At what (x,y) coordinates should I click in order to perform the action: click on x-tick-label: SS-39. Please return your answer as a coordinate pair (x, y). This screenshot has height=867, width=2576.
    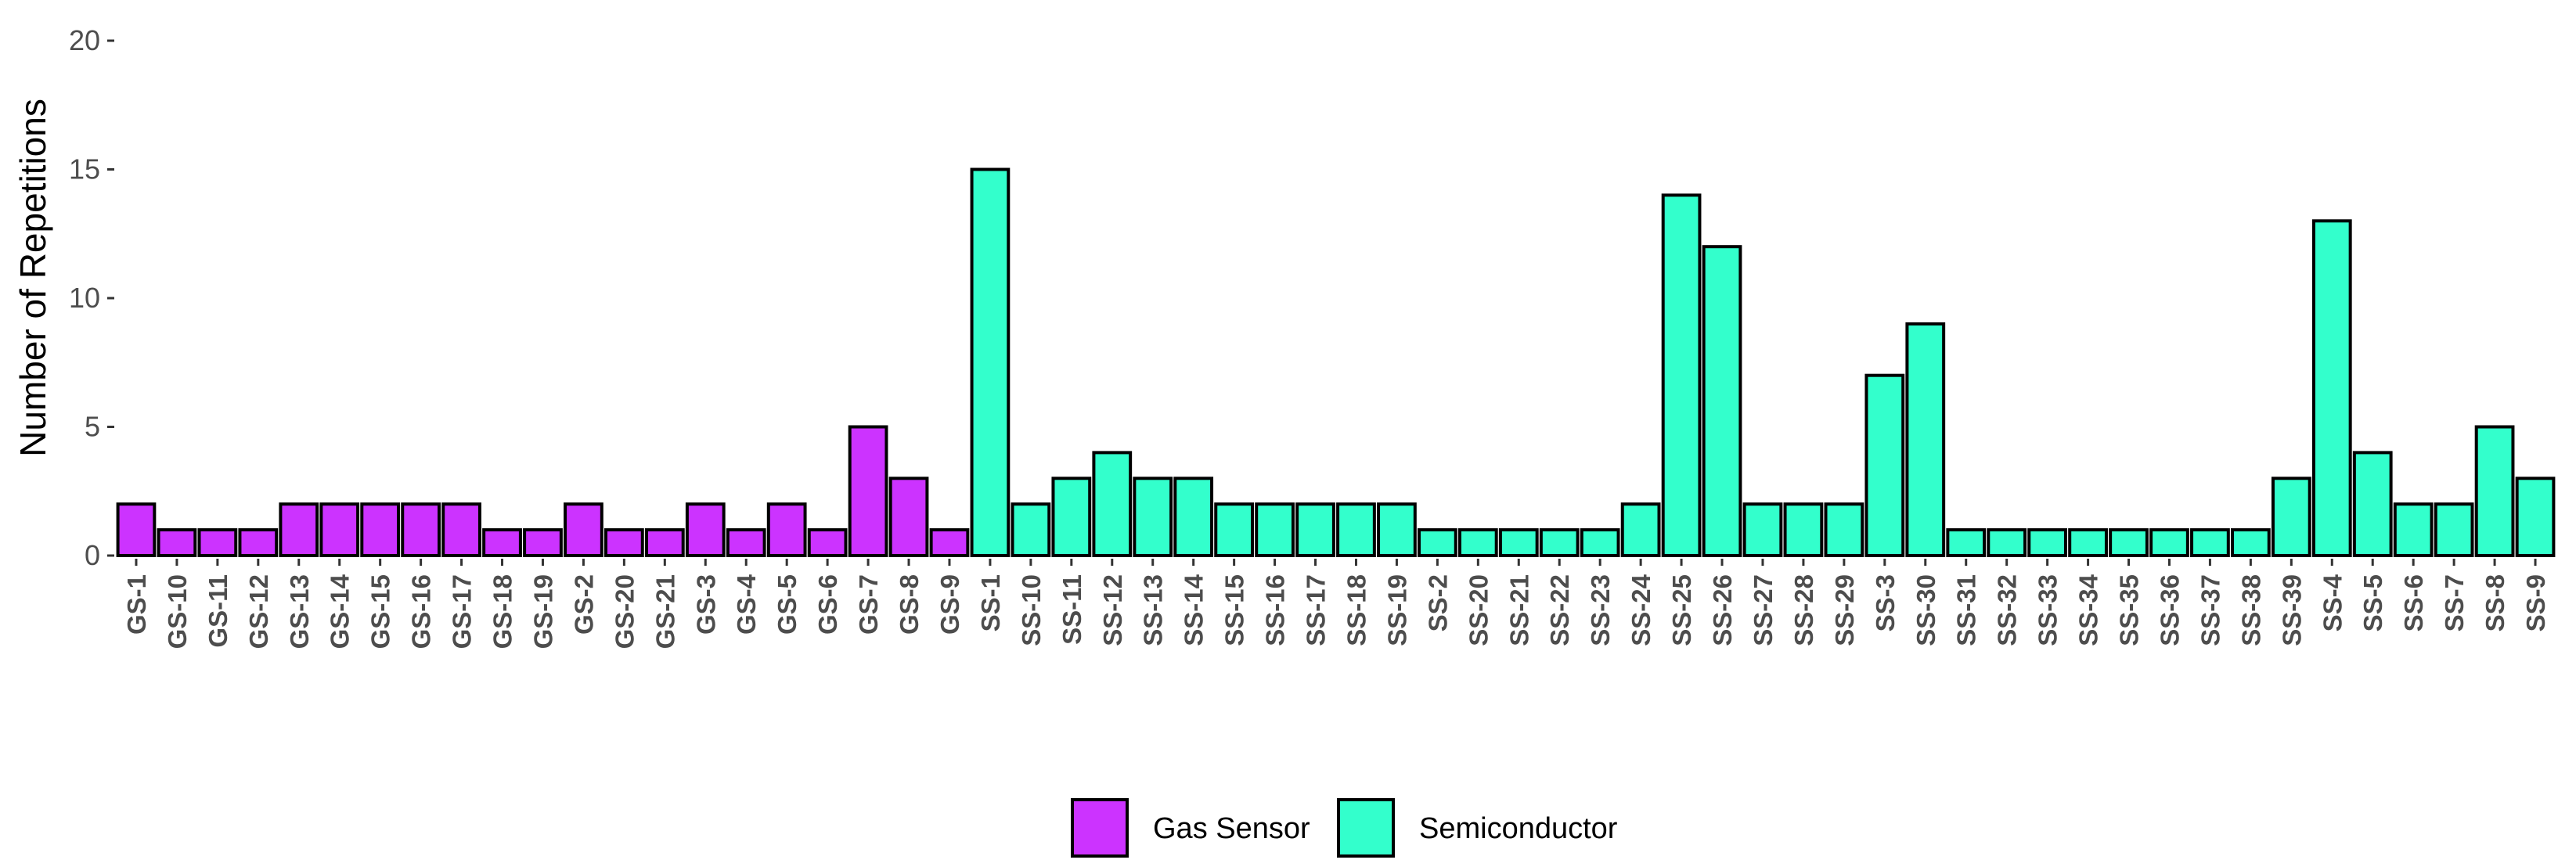
    Looking at the image, I should click on (2291, 610).